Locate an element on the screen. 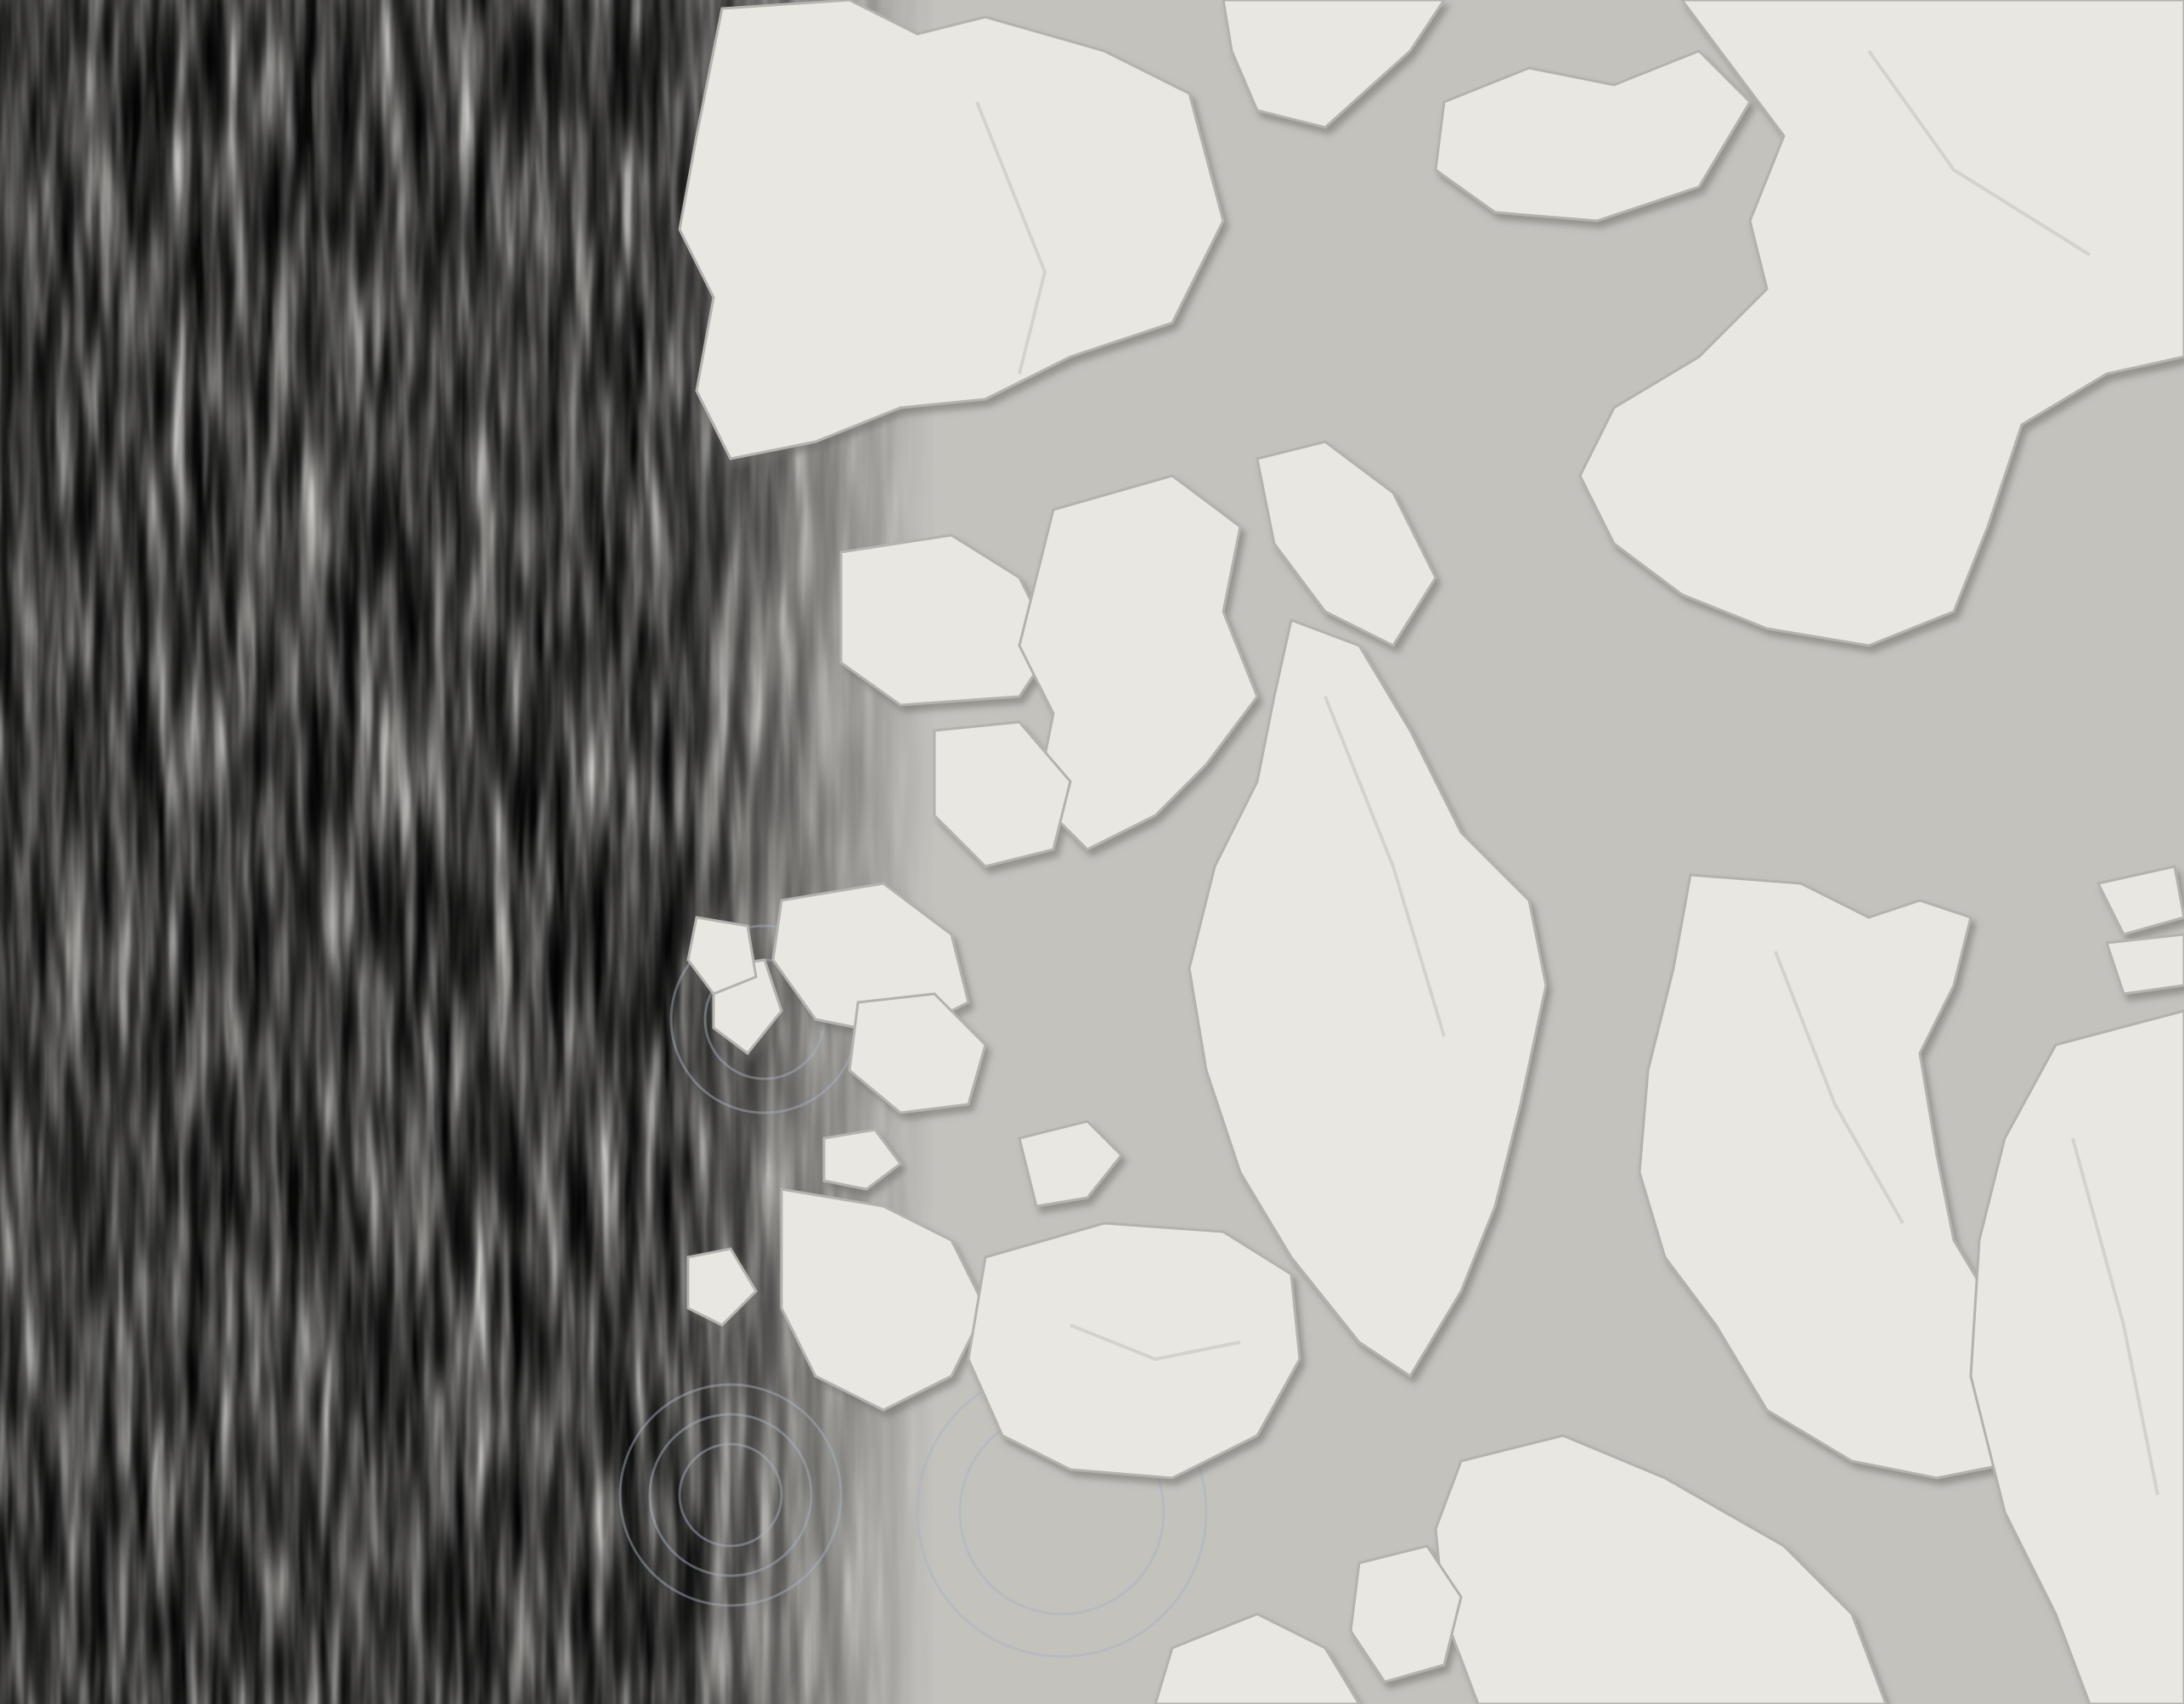  island-north-east is located at coordinates (1593, 136).